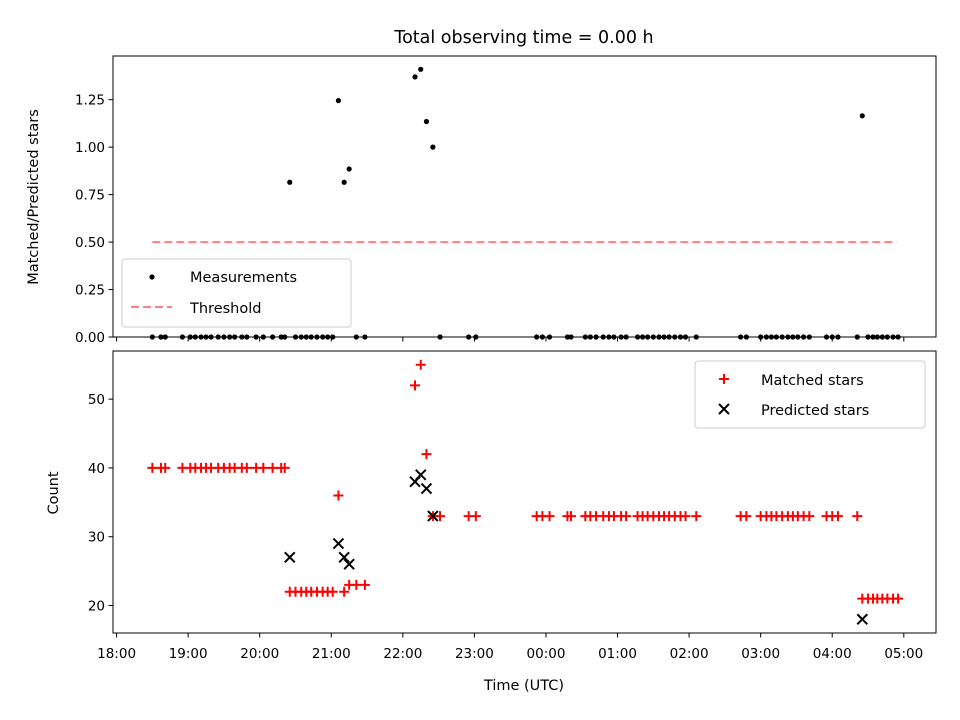 Image resolution: width=960 pixels, height=720 pixels. Describe the element at coordinates (832, 654) in the screenshot. I see `x-tick-label: 04:00` at that location.